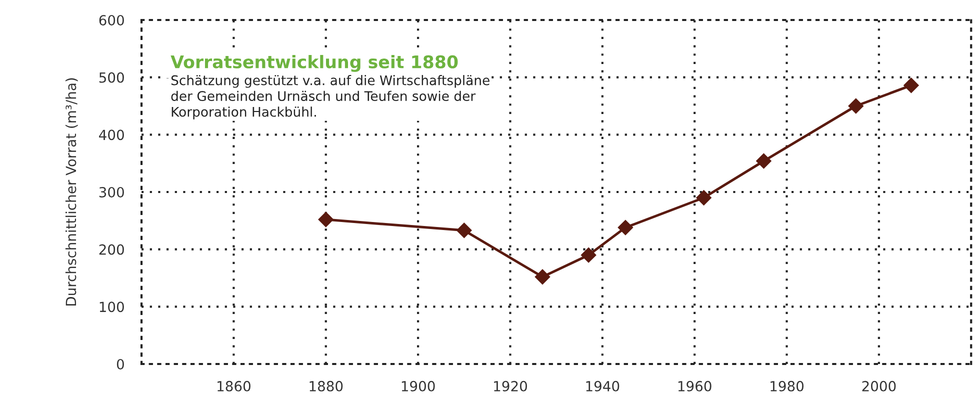 The height and width of the screenshot is (400, 976). I want to click on y-tick-label: 600, so click(111, 20).